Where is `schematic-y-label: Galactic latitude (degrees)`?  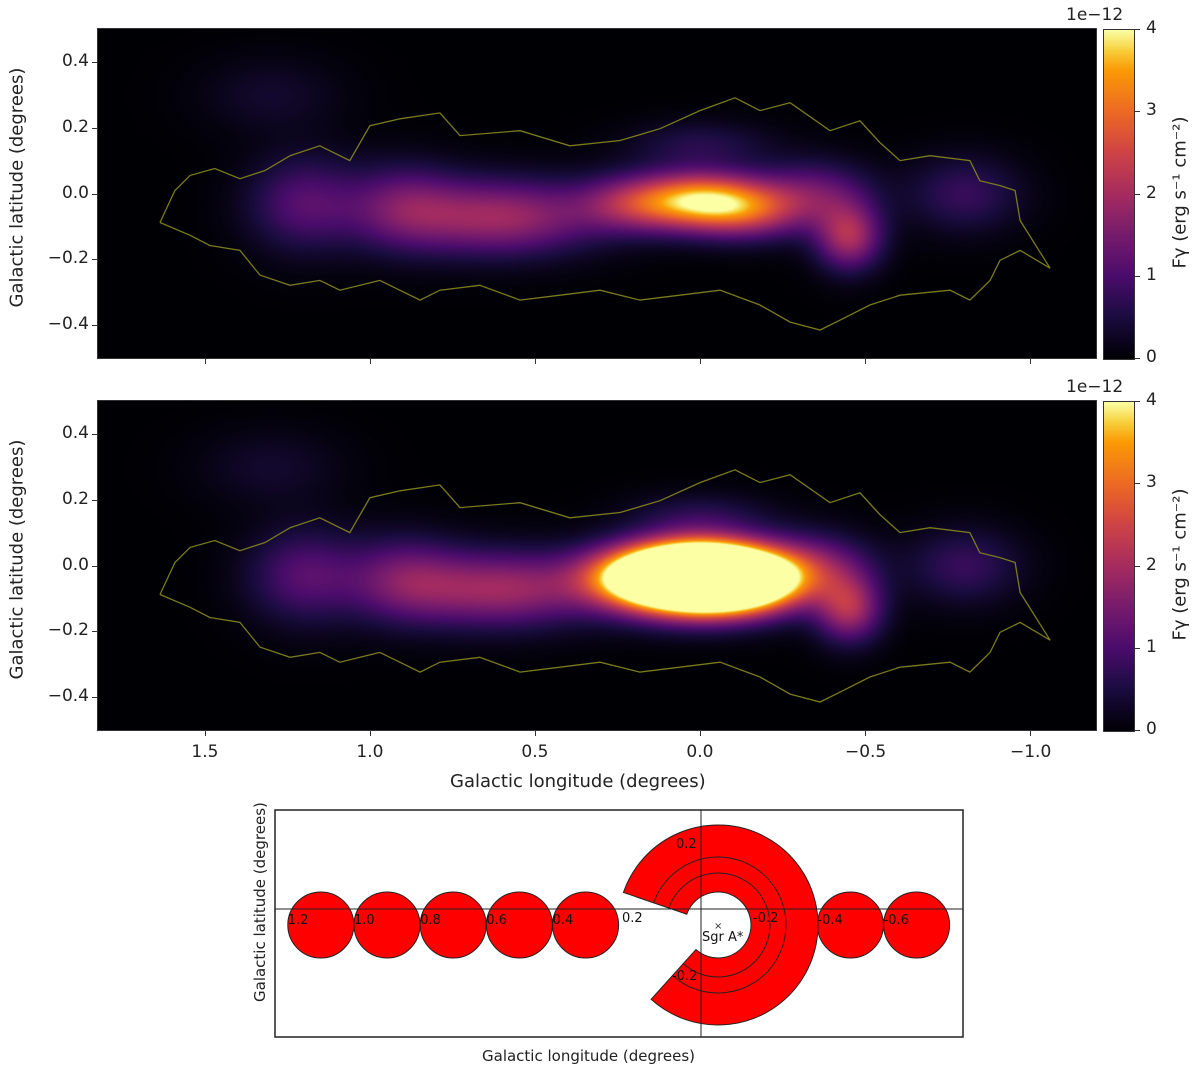 schematic-y-label: Galactic latitude (degrees) is located at coordinates (260, 902).